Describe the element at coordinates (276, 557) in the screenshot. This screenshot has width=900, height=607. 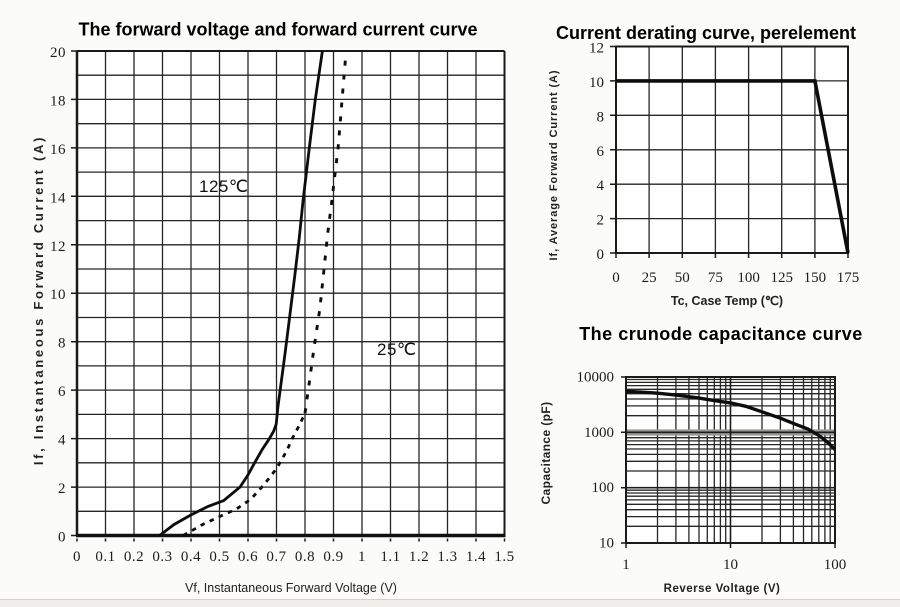
I see `svg-text: 0.7` at that location.